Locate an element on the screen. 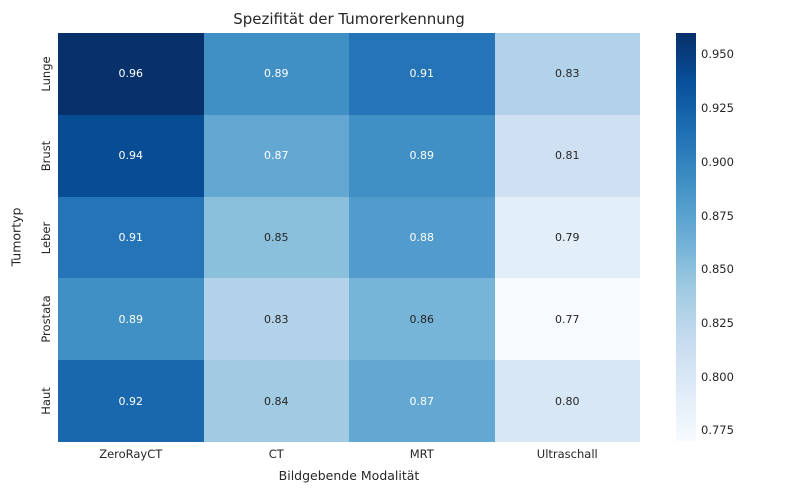  colorbar-tick-0.925: 0.925 is located at coordinates (717, 108).